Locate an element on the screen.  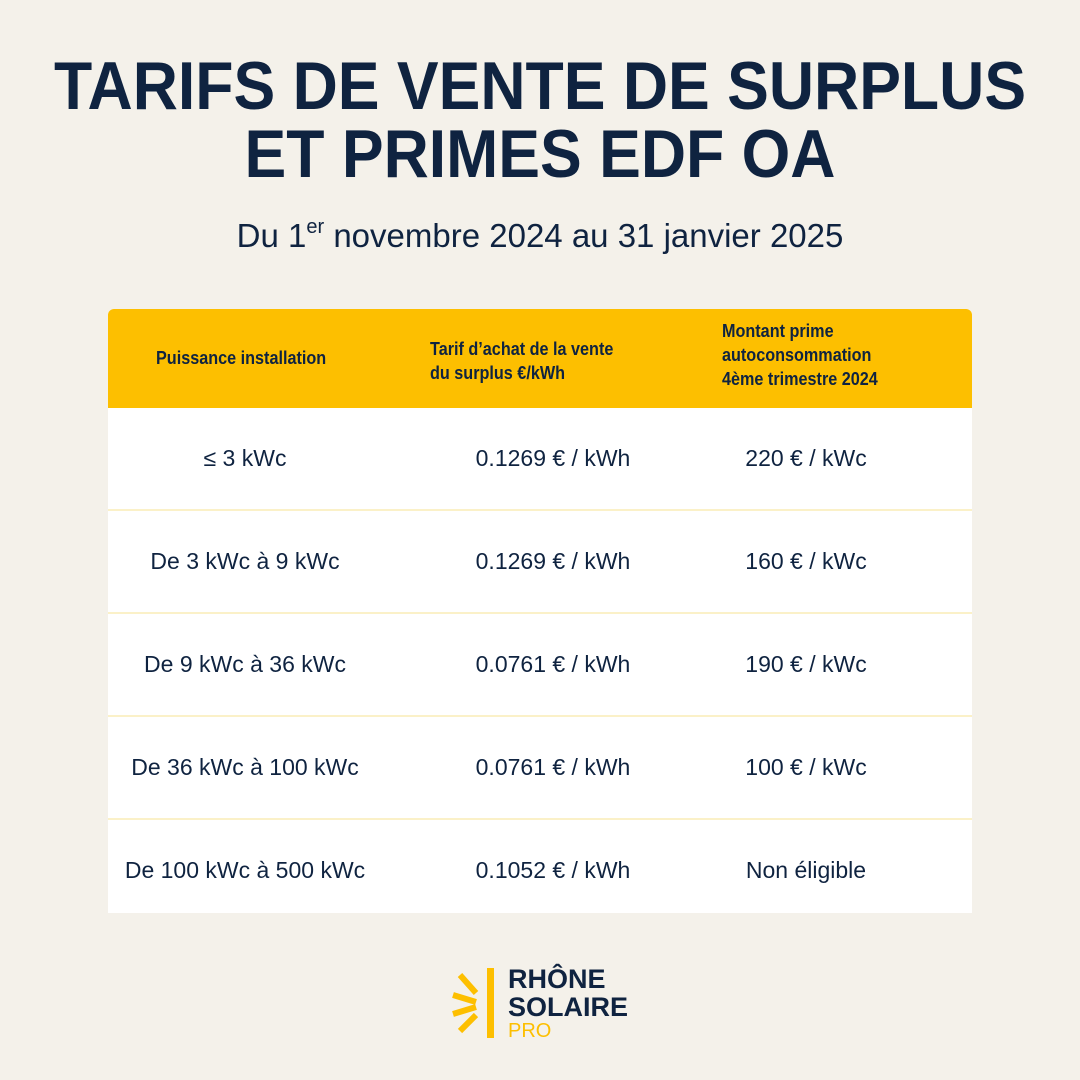
tarif-cell: 0.1052 € / kWh is located at coordinates (553, 870).